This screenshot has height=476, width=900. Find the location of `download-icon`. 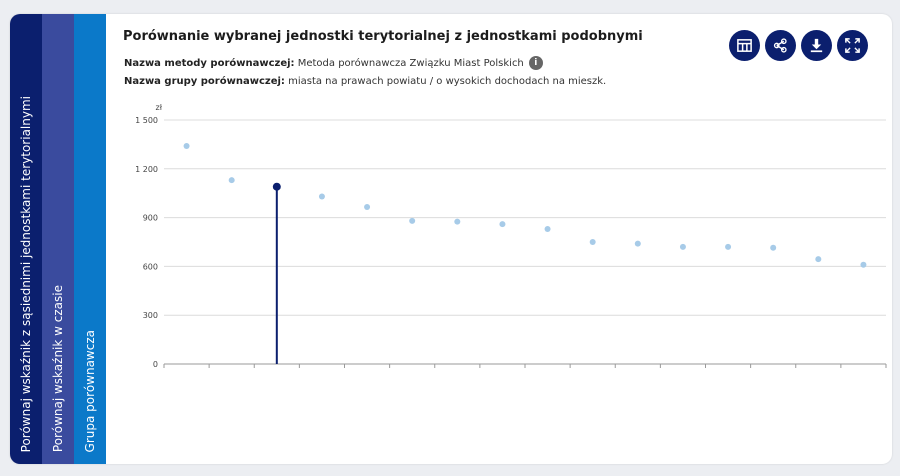

download-icon is located at coordinates (816, 45).